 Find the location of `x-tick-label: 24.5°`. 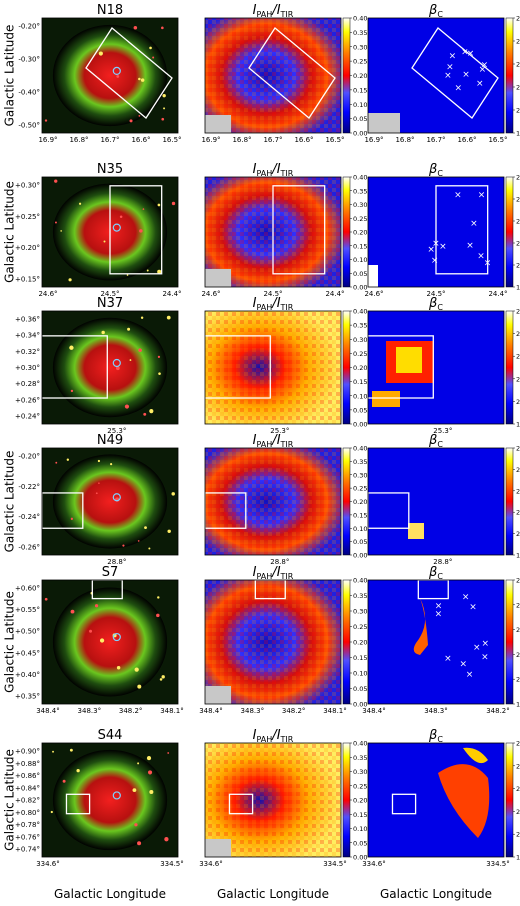

x-tick-label: 24.5° is located at coordinates (435, 294).